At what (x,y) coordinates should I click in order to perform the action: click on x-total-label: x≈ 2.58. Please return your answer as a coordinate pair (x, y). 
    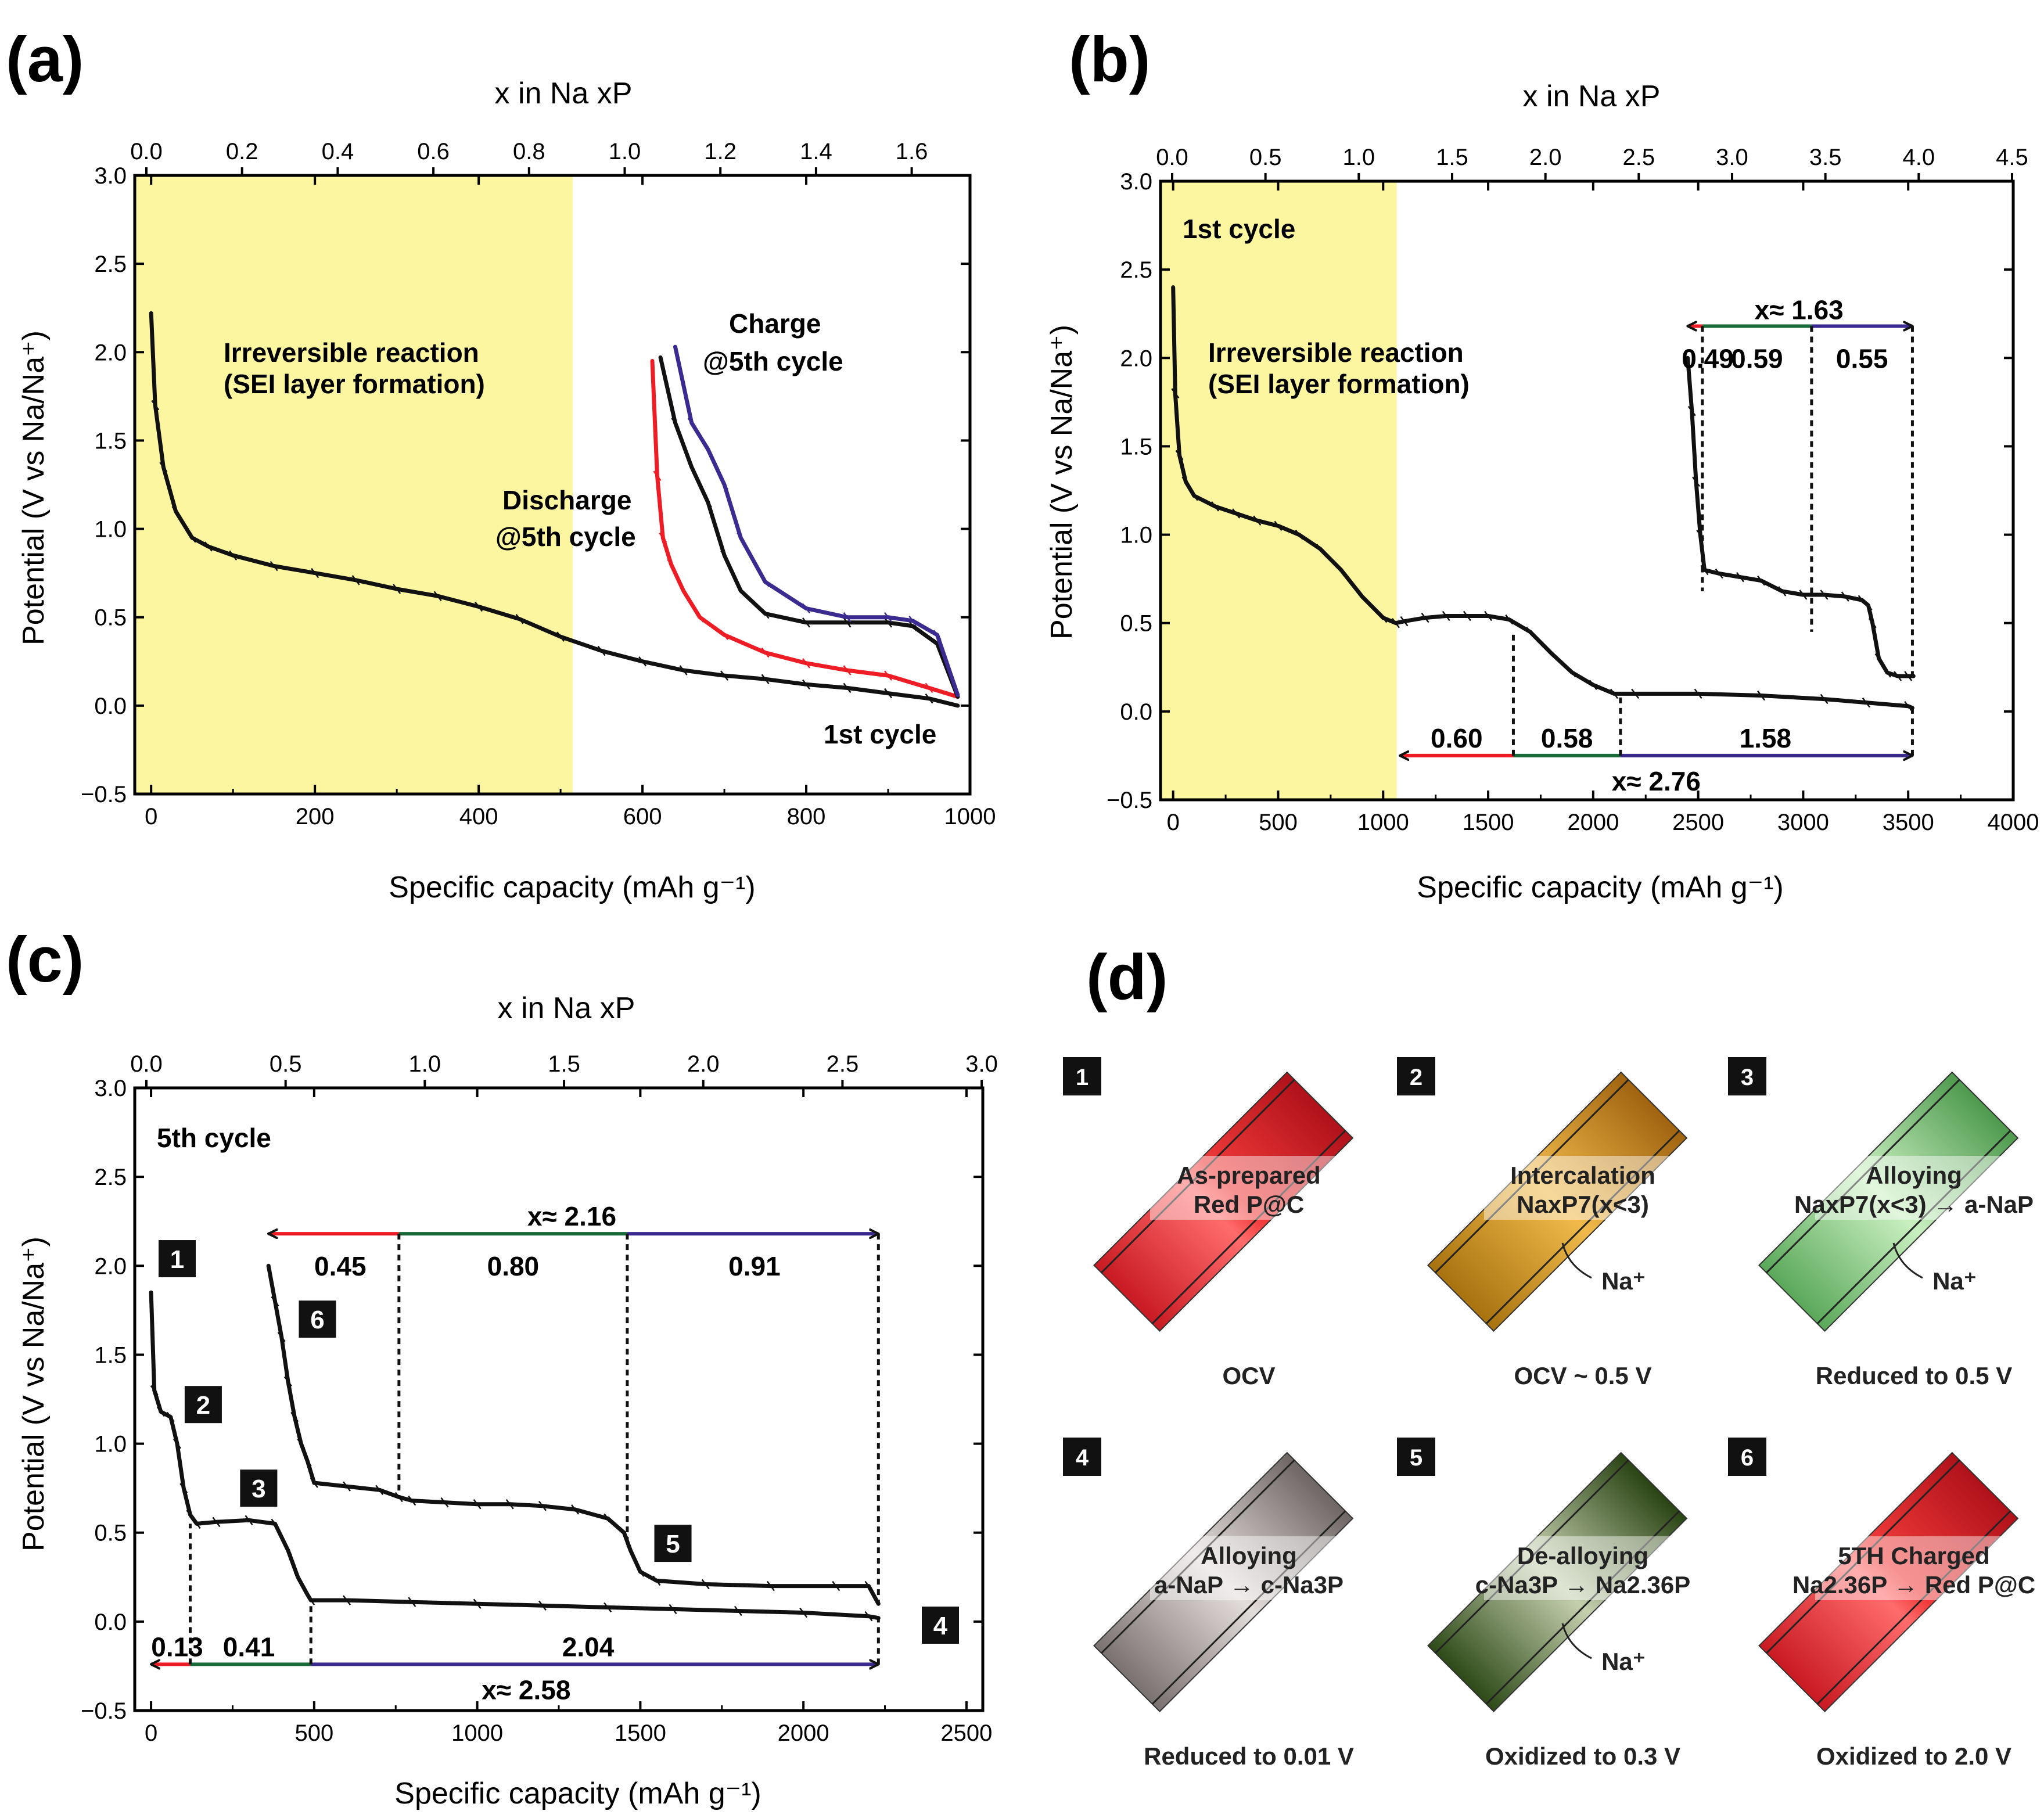
    Looking at the image, I should click on (526, 1690).